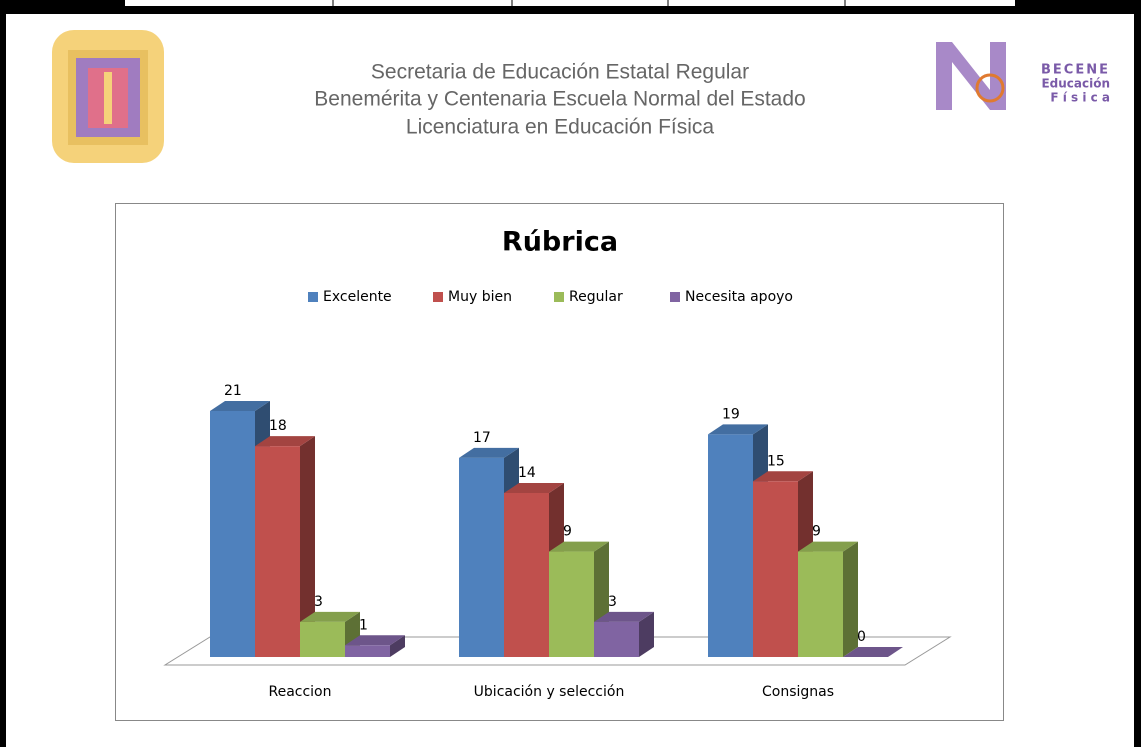 This screenshot has height=747, width=1141. I want to click on data-label: 0, so click(861, 637).